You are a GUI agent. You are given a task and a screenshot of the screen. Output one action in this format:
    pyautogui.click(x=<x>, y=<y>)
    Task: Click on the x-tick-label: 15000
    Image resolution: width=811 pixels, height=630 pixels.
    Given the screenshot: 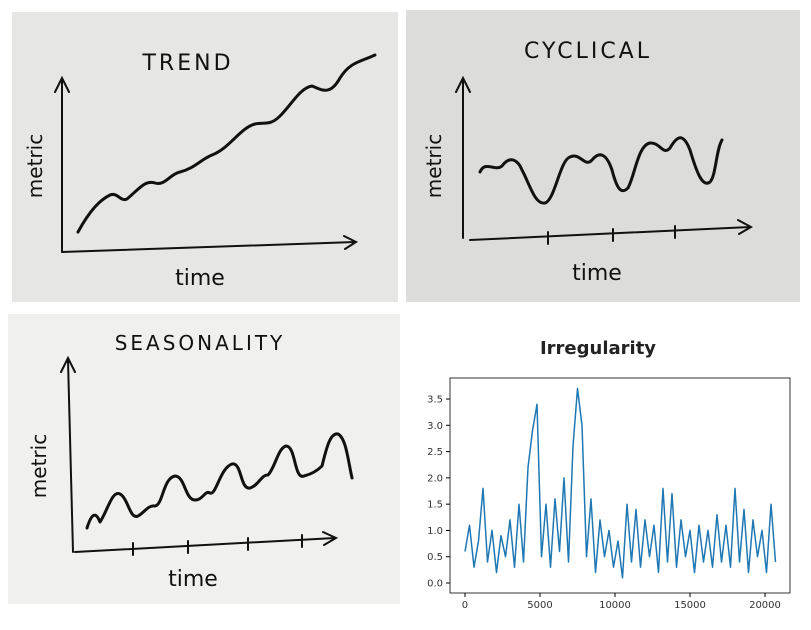 What is the action you would take?
    pyautogui.click(x=690, y=605)
    